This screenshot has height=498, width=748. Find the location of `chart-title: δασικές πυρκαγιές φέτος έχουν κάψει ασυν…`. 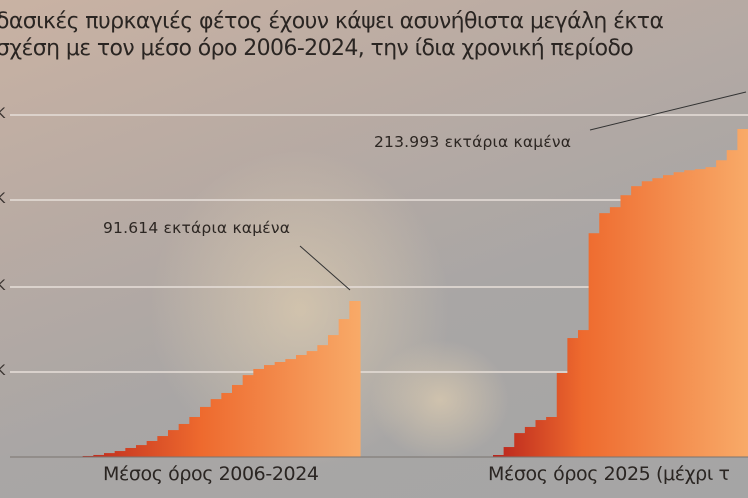

chart-title: δασικές πυρκαγιές φέτος έχουν κάψει ασυν… is located at coordinates (332, 35).